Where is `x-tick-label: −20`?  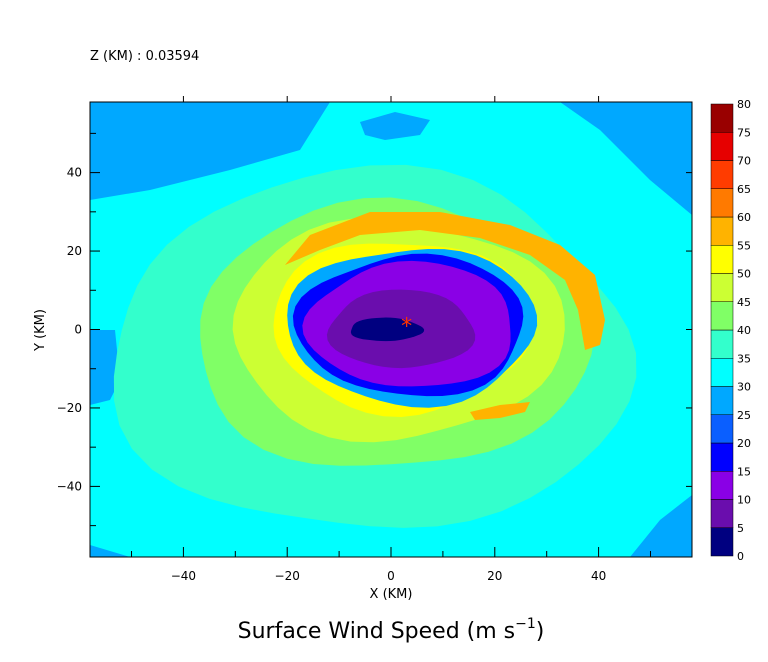 x-tick-label: −20 is located at coordinates (287, 576).